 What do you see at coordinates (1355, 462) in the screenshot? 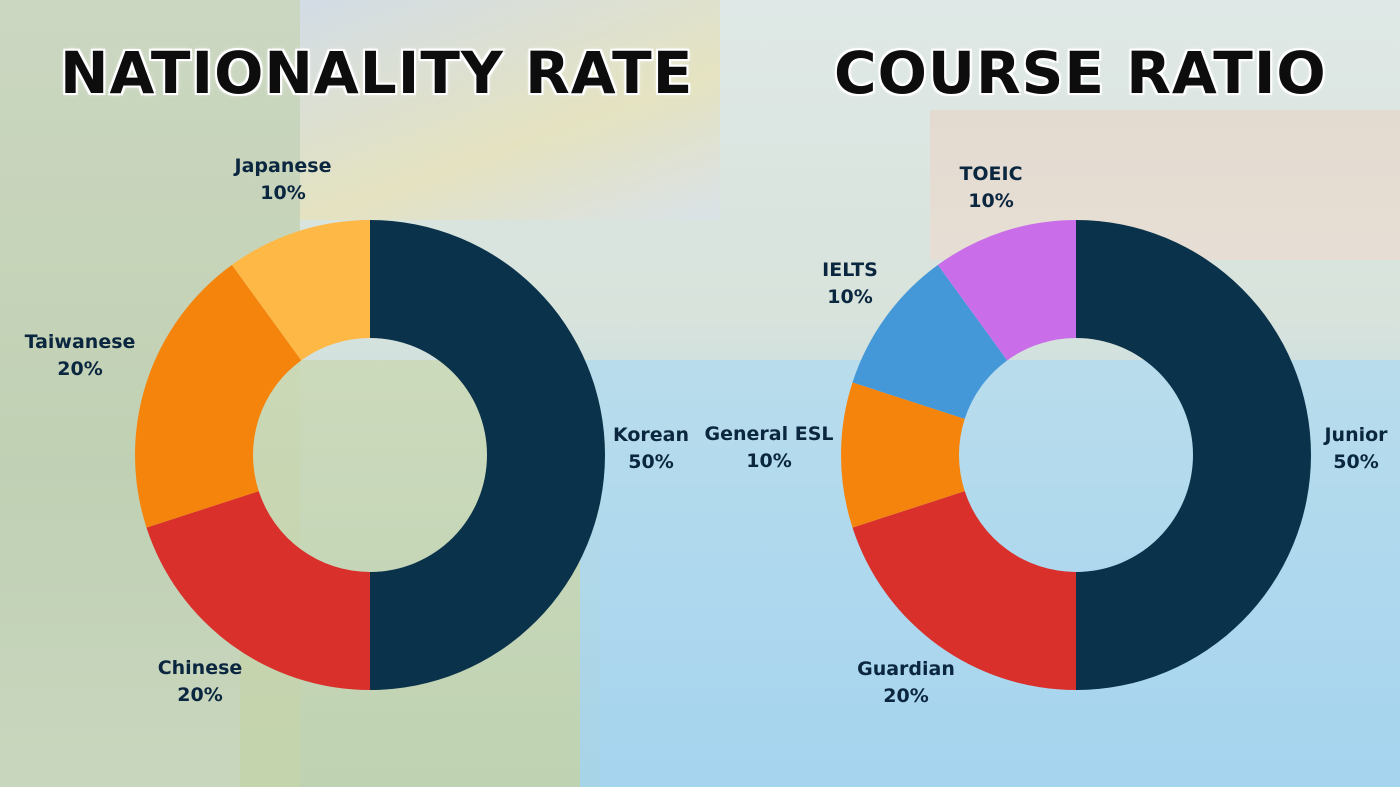
I see `slice-value-junior: 50%` at bounding box center [1355, 462].